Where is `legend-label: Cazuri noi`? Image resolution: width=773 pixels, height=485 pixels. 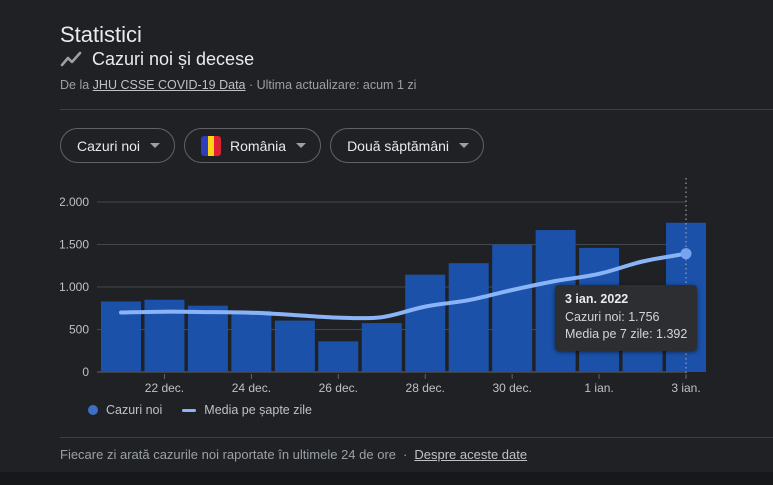 legend-label: Cazuri noi is located at coordinates (134, 410).